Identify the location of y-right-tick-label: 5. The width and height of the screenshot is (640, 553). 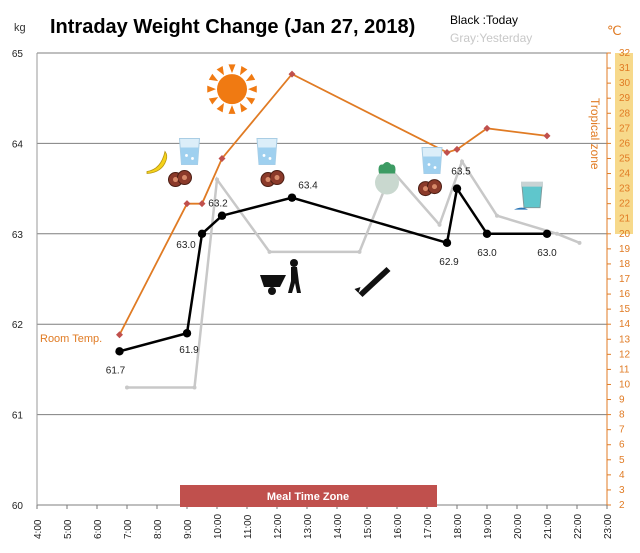
(622, 460).